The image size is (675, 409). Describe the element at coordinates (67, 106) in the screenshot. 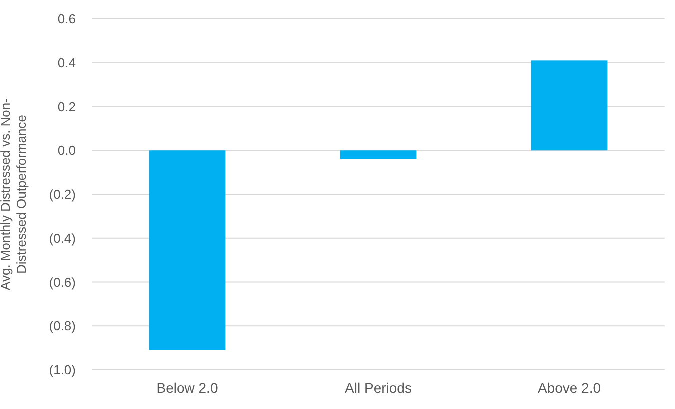

I see `y-tick-label: 0.2` at that location.